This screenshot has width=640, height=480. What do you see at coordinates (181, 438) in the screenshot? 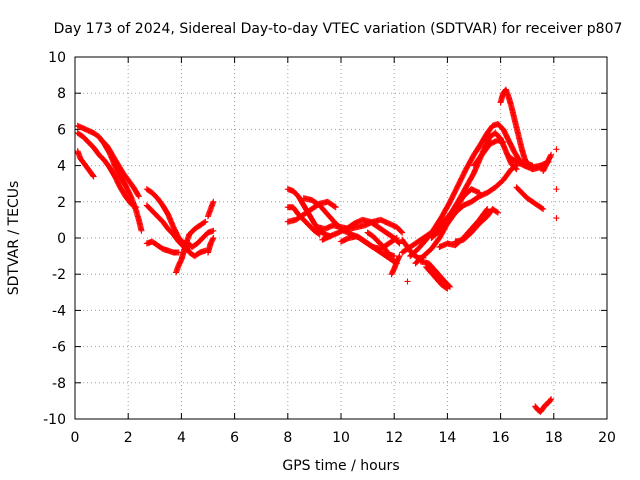
I see `x-tick-label: 4` at bounding box center [181, 438].